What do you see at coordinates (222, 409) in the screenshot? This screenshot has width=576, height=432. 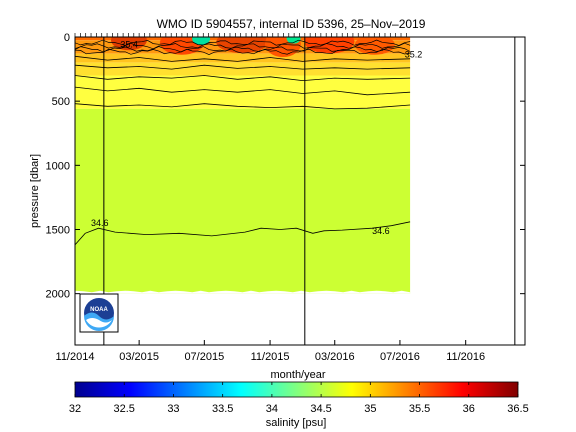 I see `colorbar-tick-label: 33.5` at bounding box center [222, 409].